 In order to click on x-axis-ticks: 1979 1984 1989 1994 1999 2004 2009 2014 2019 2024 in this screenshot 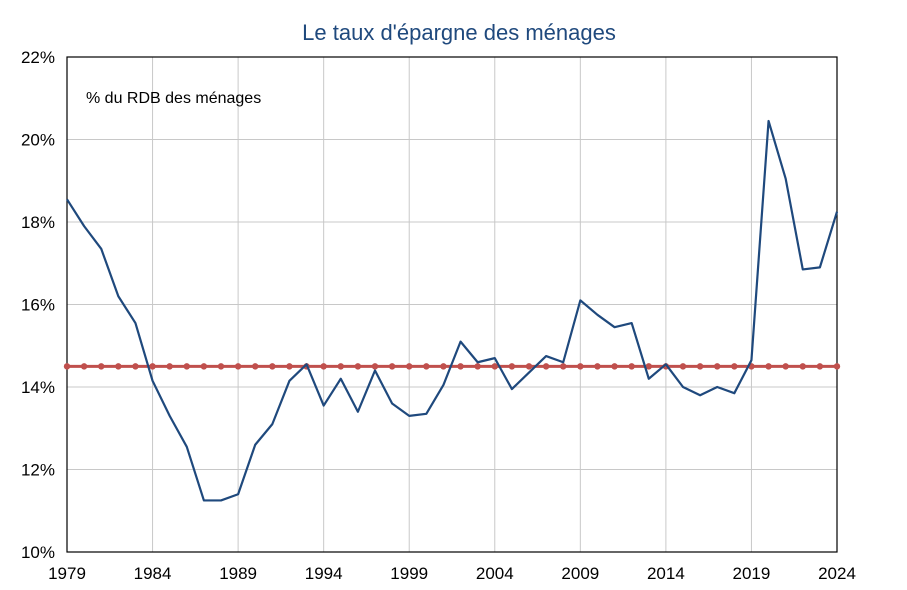, I will do `click(452, 573)`.